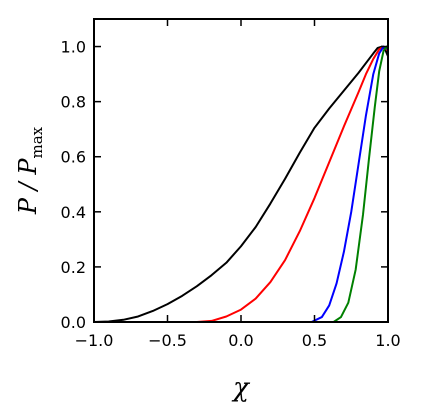 Image resolution: width=422 pixels, height=416 pixels. Describe the element at coordinates (73, 102) in the screenshot. I see `y-tick-label: 0.8` at that location.